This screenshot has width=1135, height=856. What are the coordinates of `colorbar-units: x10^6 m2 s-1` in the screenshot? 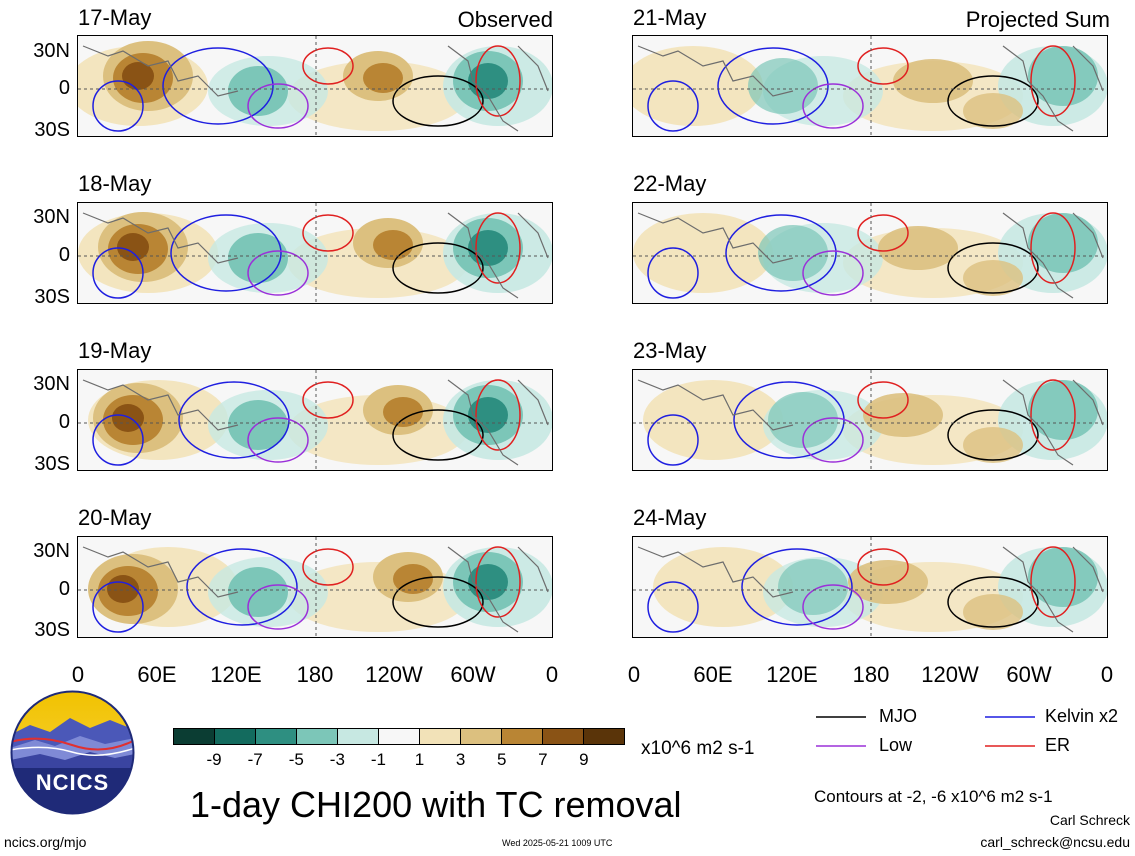 It's located at (698, 748).